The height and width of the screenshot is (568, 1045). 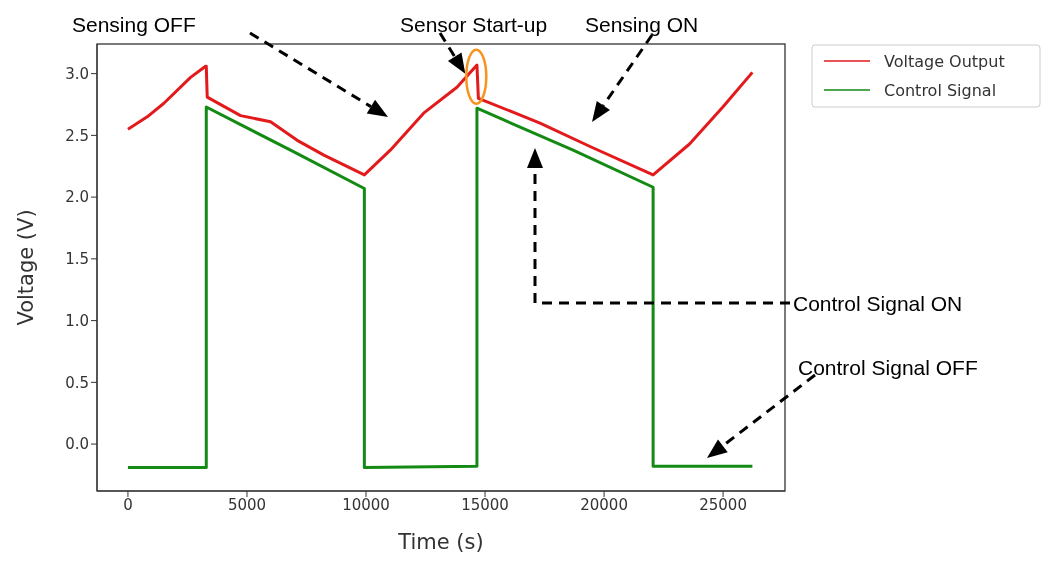 What do you see at coordinates (77, 444) in the screenshot?
I see `y-tick-label: 0.0` at bounding box center [77, 444].